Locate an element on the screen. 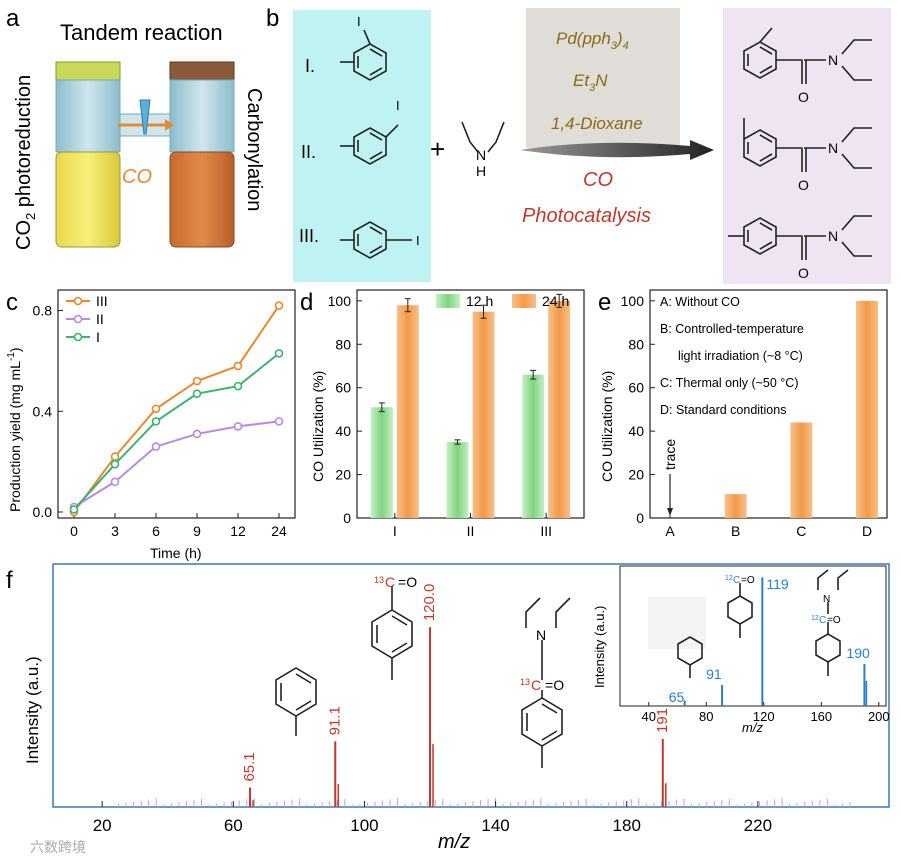 Image resolution: width=901 pixels, height=861 pixels. d-legend-label: 12 h is located at coordinates (479, 301).